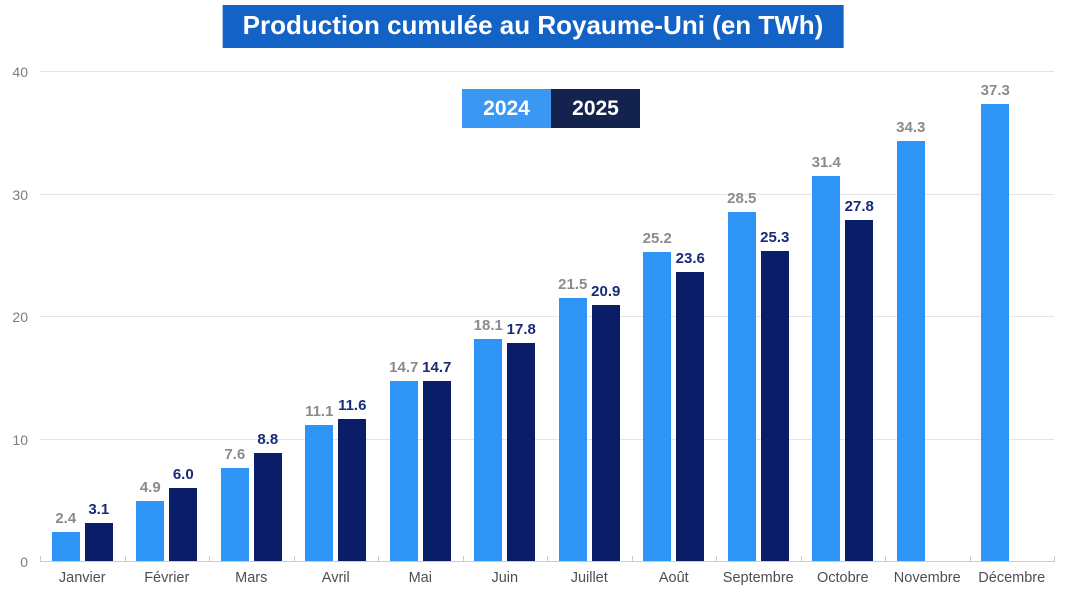 This screenshot has width=1066, height=595. What do you see at coordinates (657, 239) in the screenshot?
I see `bar-value-2024-août: 25.2` at bounding box center [657, 239].